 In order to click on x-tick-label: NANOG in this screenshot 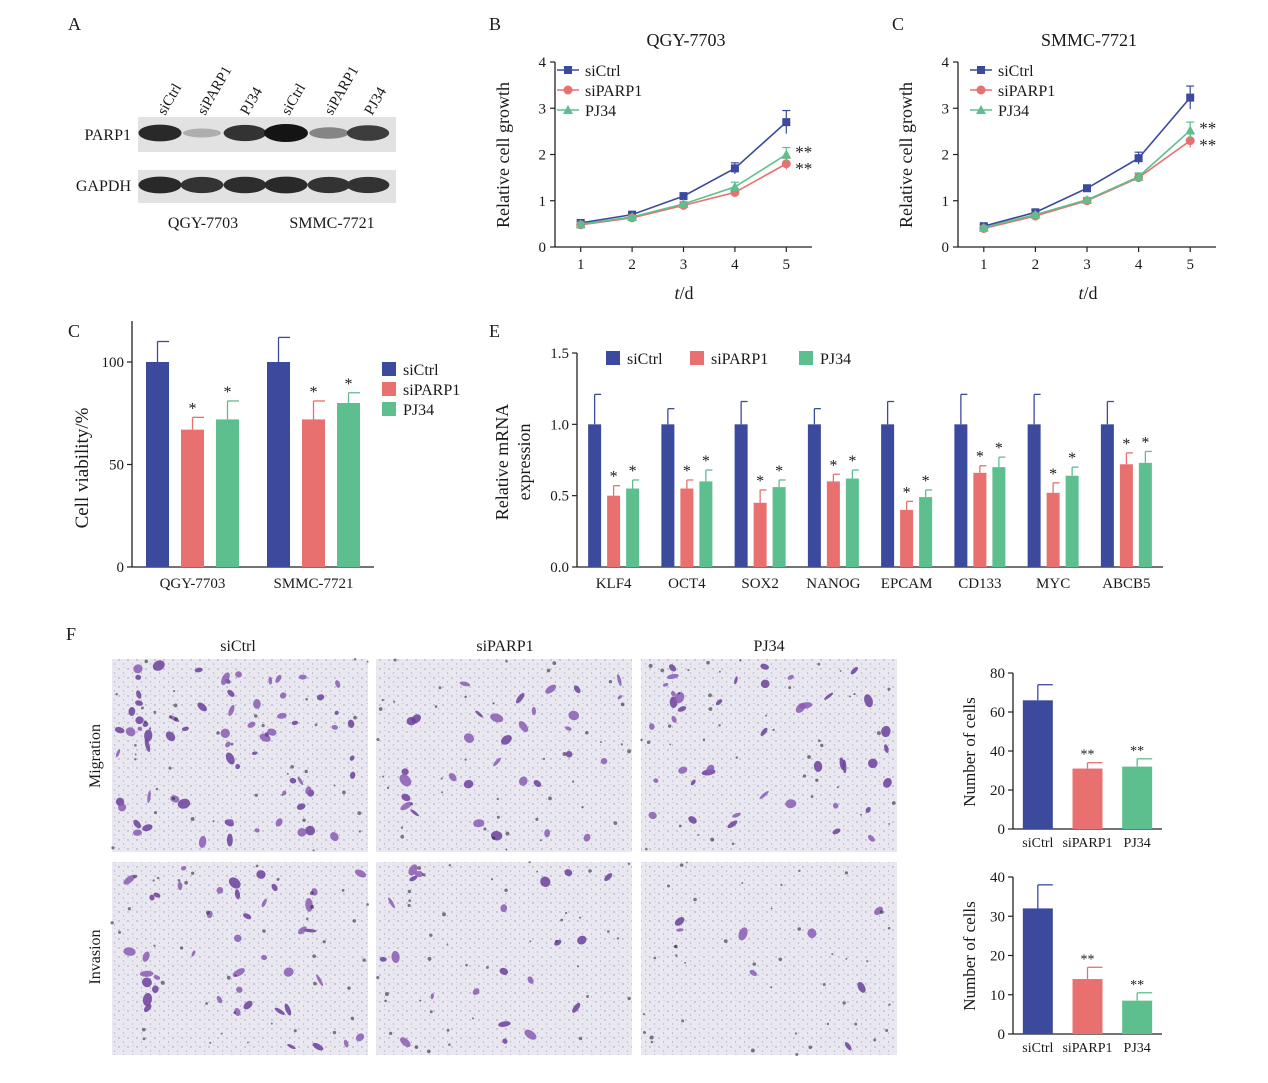, I will do `click(833, 584)`.